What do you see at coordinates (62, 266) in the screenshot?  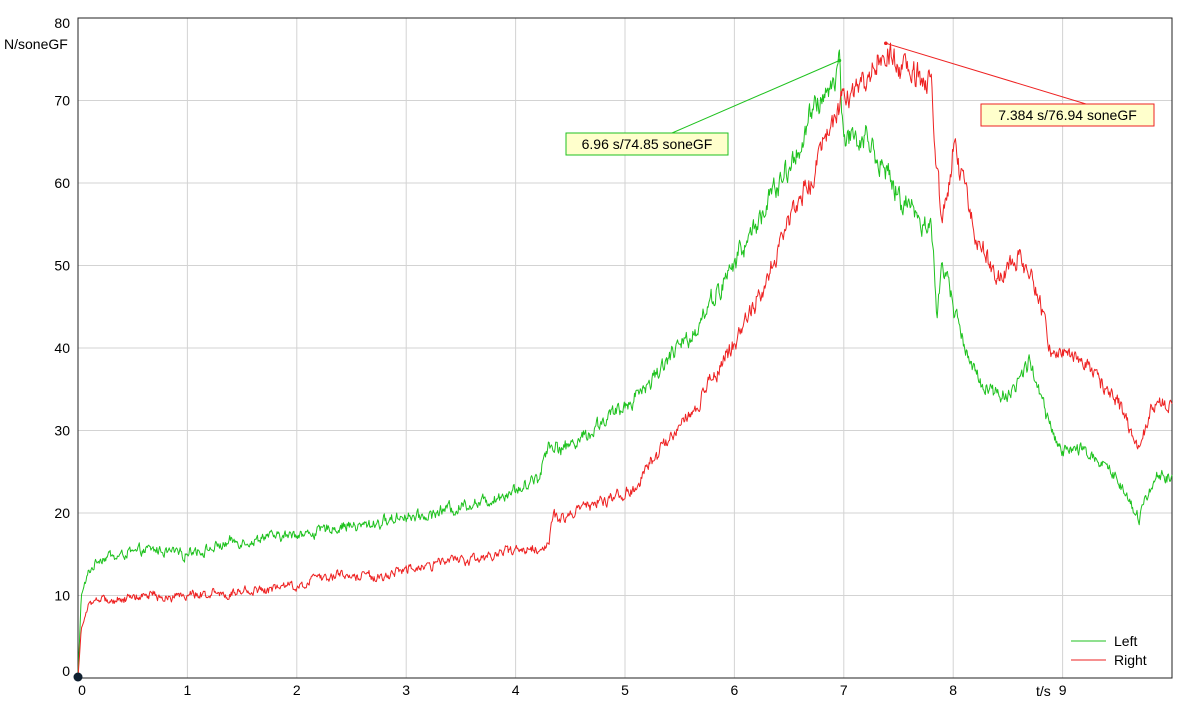 I see `y-tick-label: 50` at bounding box center [62, 266].